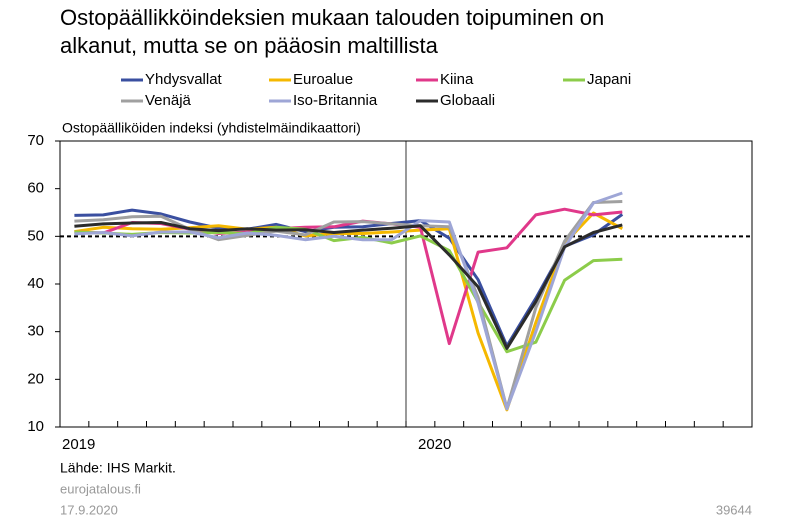 This screenshot has width=800, height=523. I want to click on y-tick-label: 10, so click(35, 426).